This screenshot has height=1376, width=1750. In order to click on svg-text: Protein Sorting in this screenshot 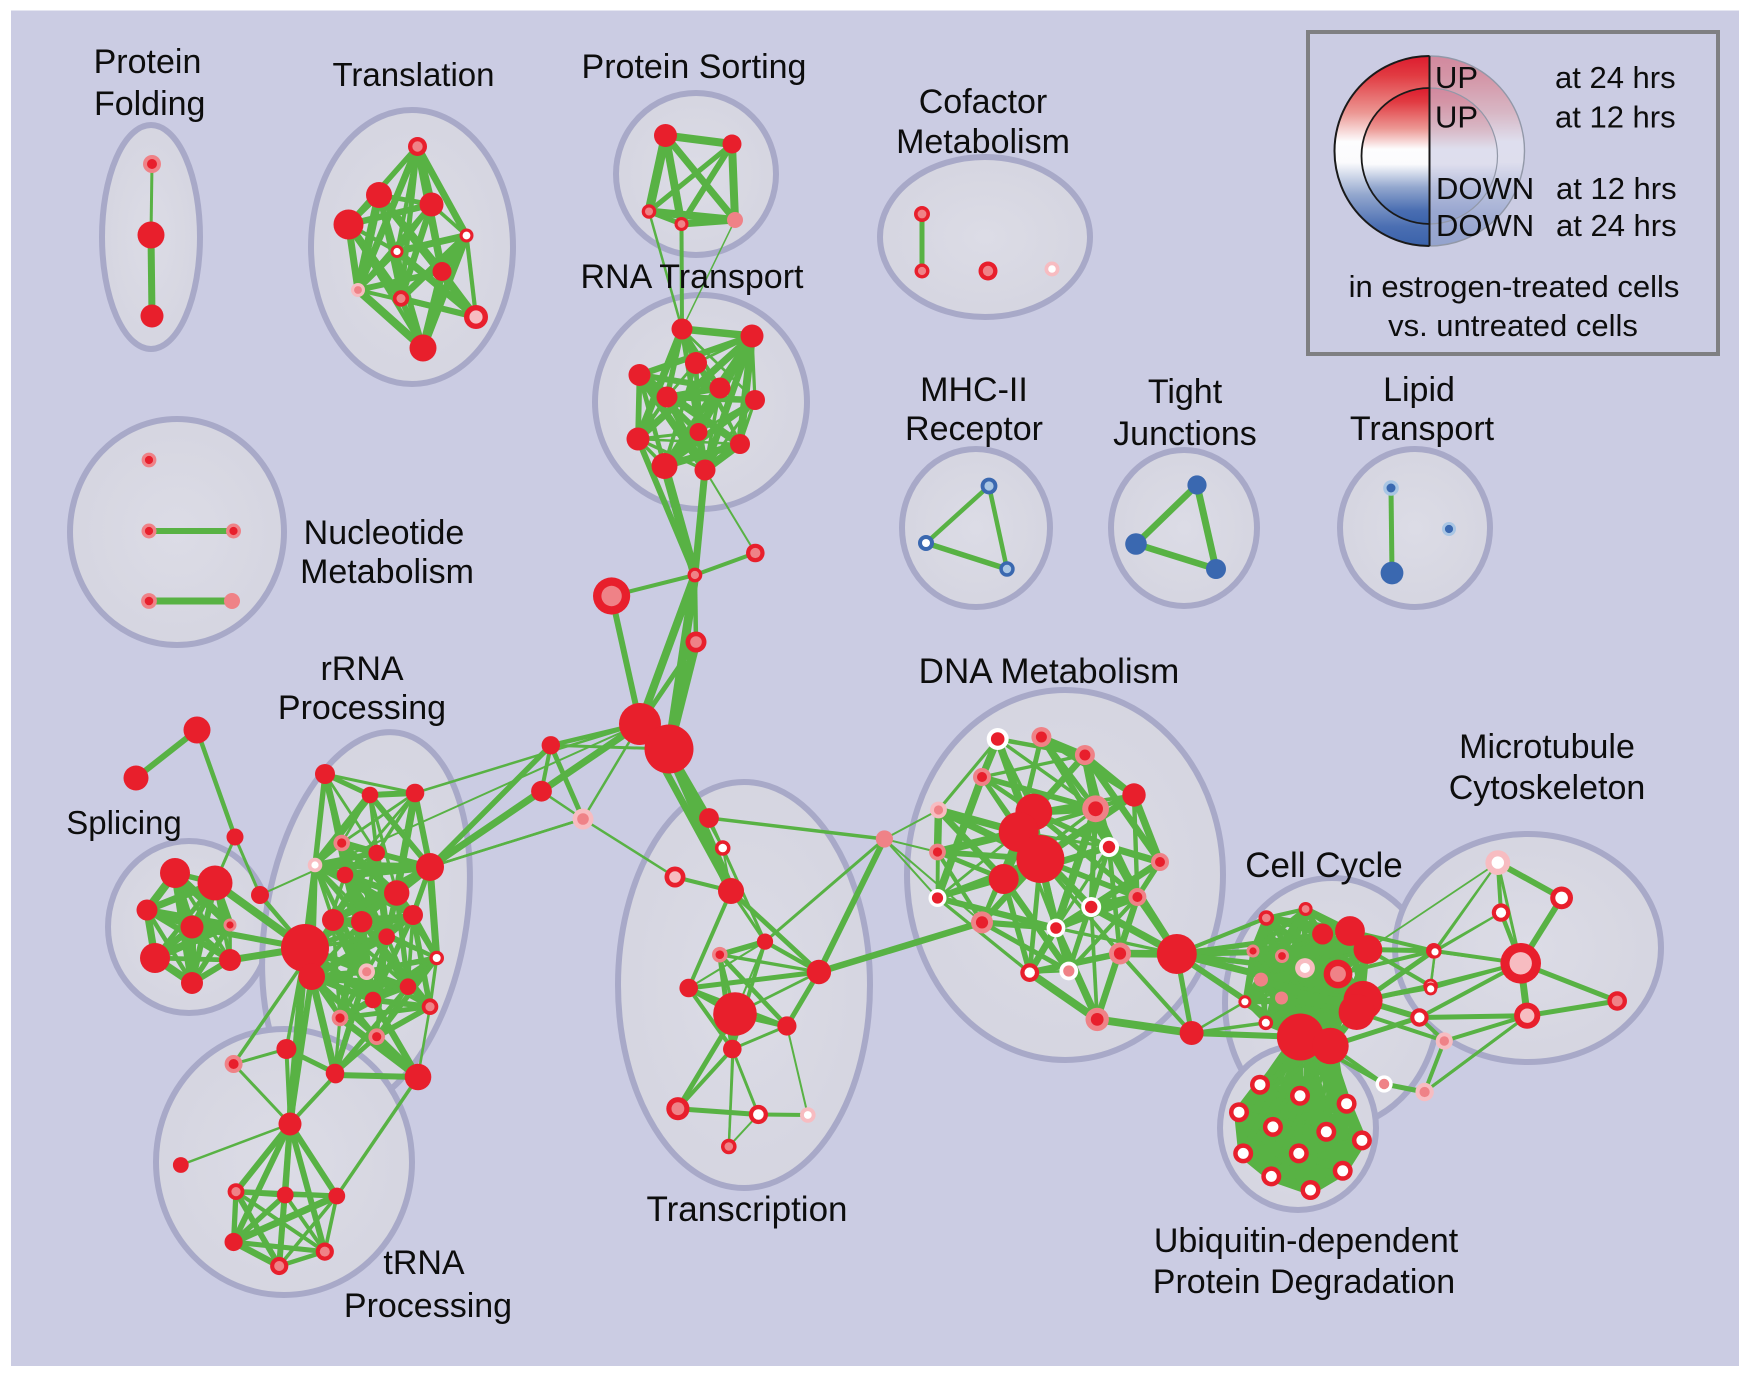, I will do `click(694, 67)`.